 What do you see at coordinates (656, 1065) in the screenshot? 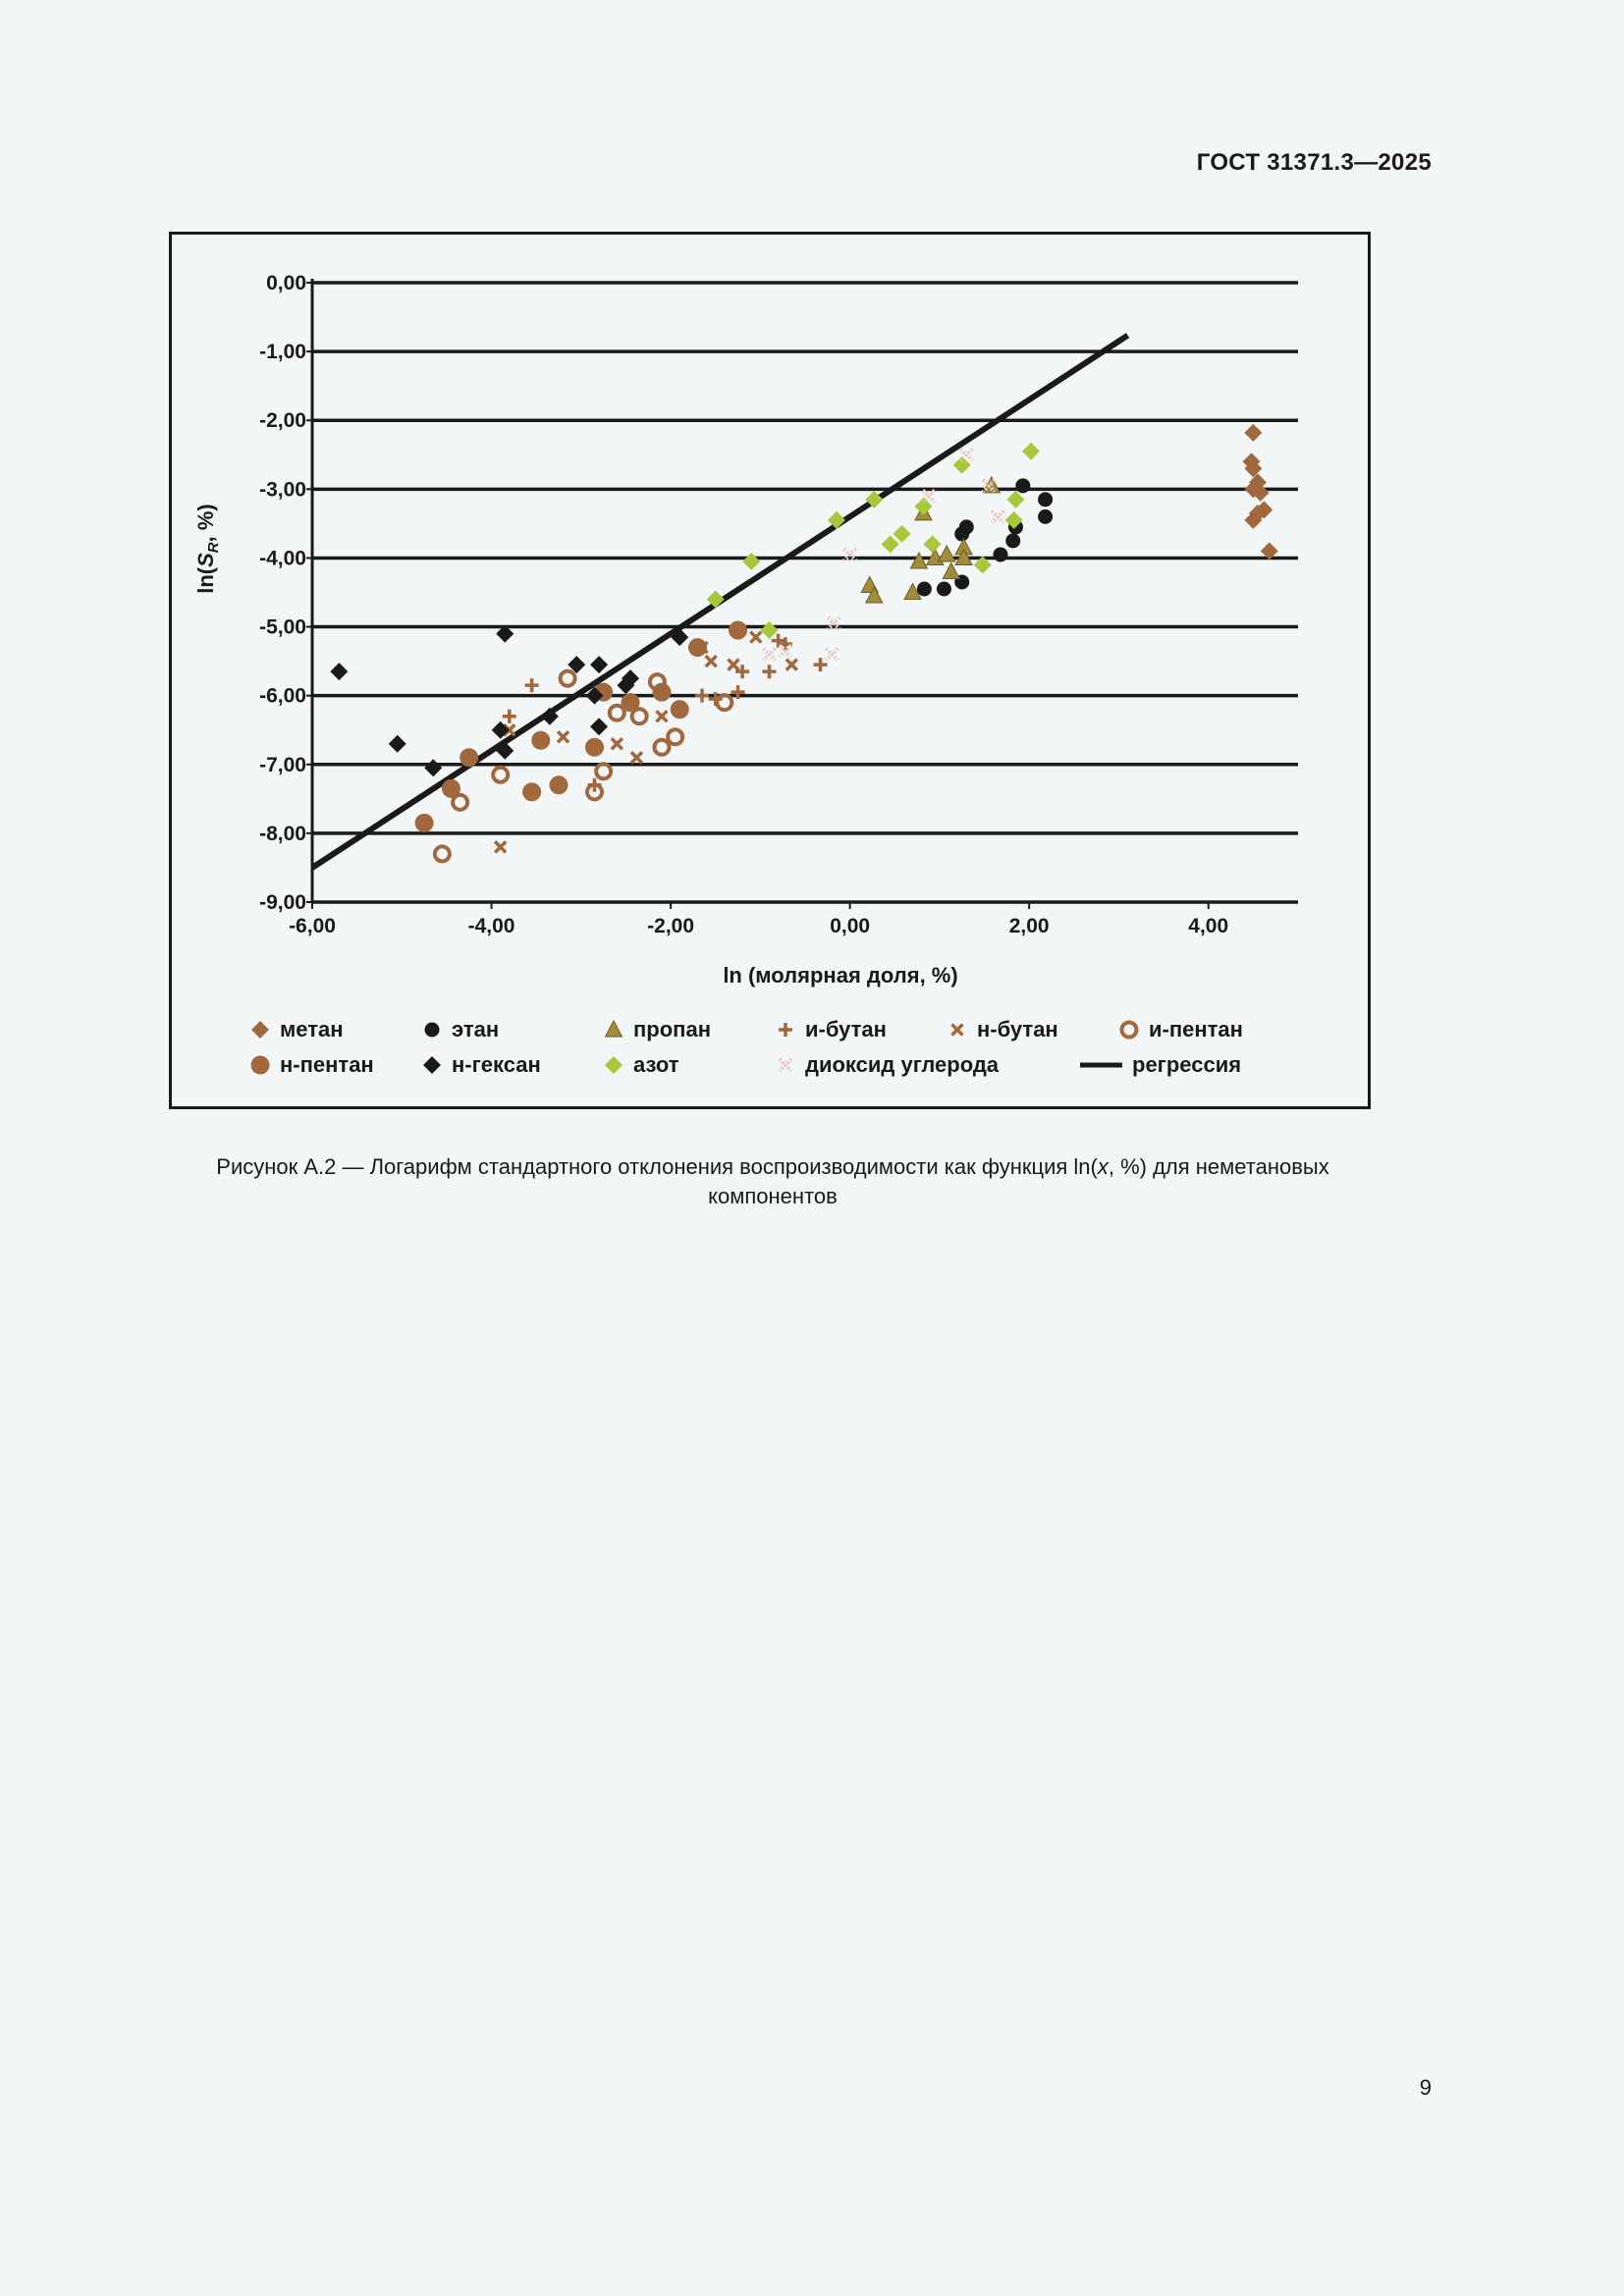
I see `legend-label: азот` at bounding box center [656, 1065].